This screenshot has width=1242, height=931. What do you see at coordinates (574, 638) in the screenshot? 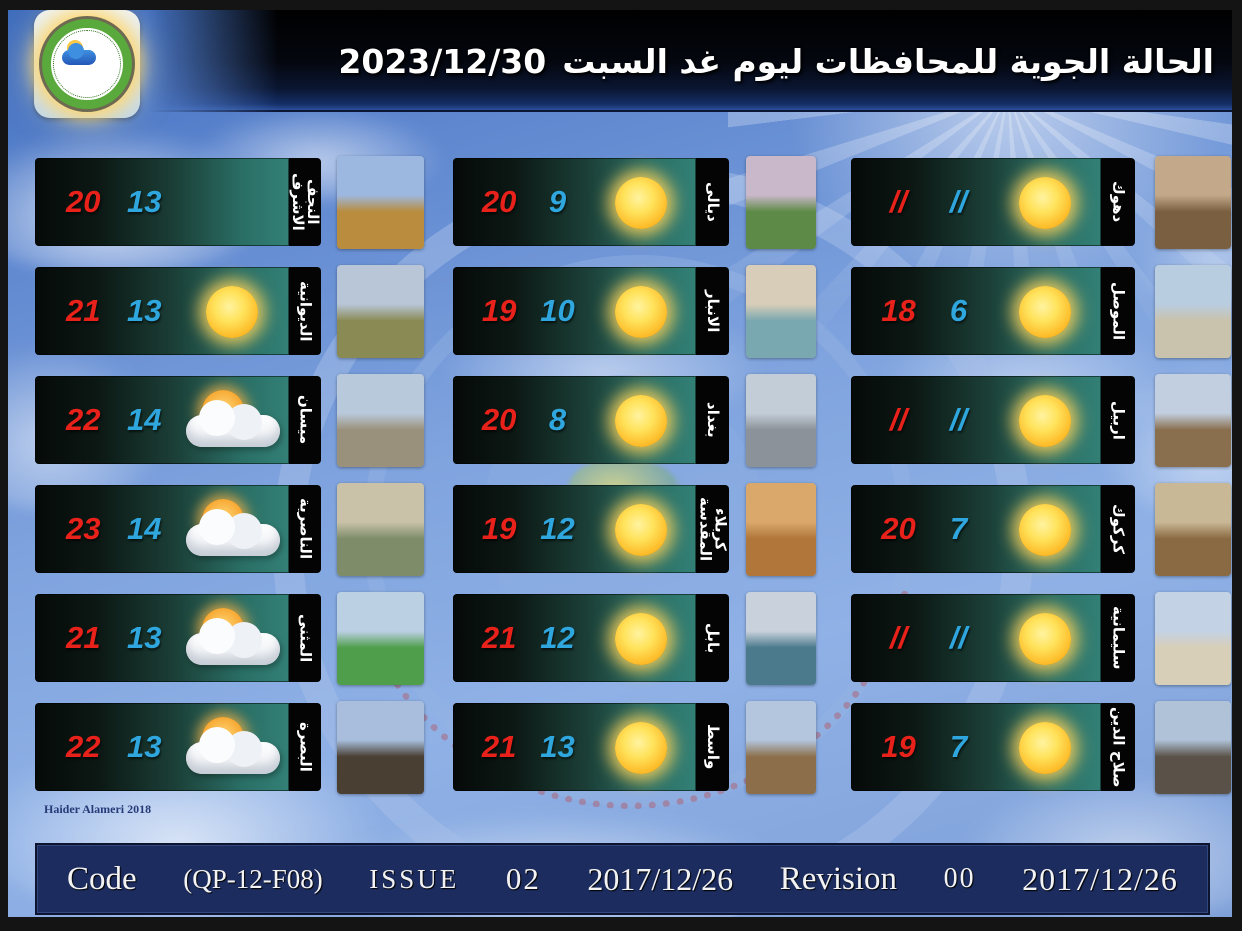
I see `weather-panel: 21 12` at bounding box center [574, 638].